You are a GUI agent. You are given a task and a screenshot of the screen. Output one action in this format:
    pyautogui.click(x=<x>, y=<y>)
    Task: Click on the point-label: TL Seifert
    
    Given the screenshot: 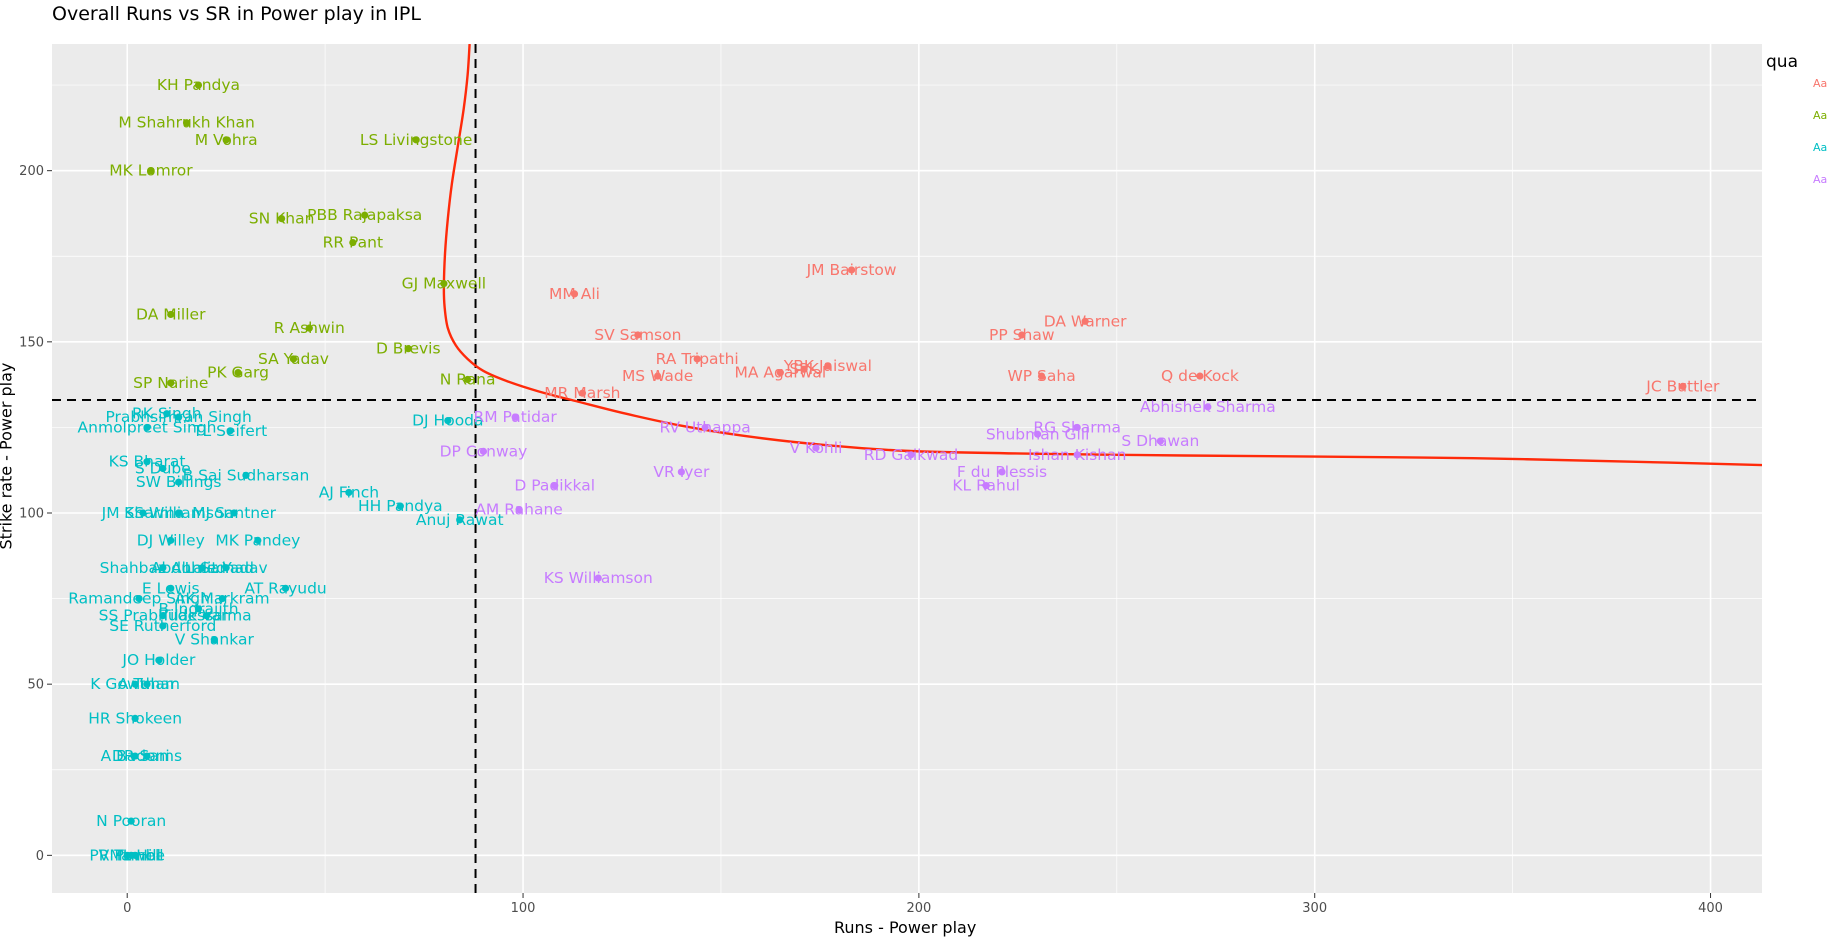 What is the action you would take?
    pyautogui.click(x=229, y=431)
    